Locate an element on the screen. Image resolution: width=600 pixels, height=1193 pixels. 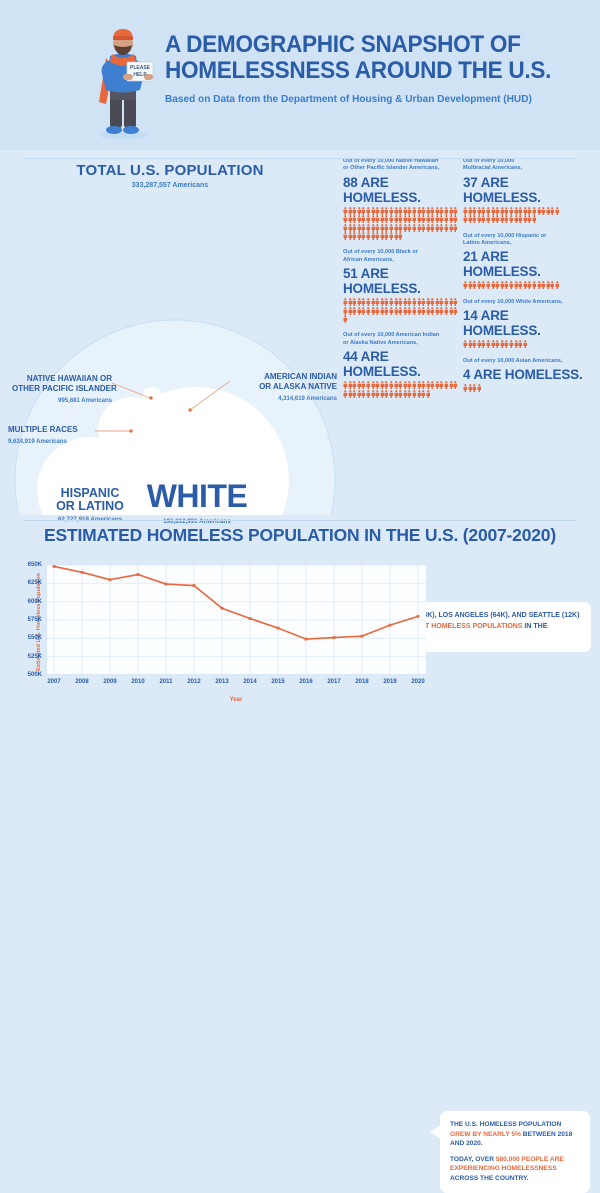
chart-y-tick: 500K is located at coordinates (34, 675).